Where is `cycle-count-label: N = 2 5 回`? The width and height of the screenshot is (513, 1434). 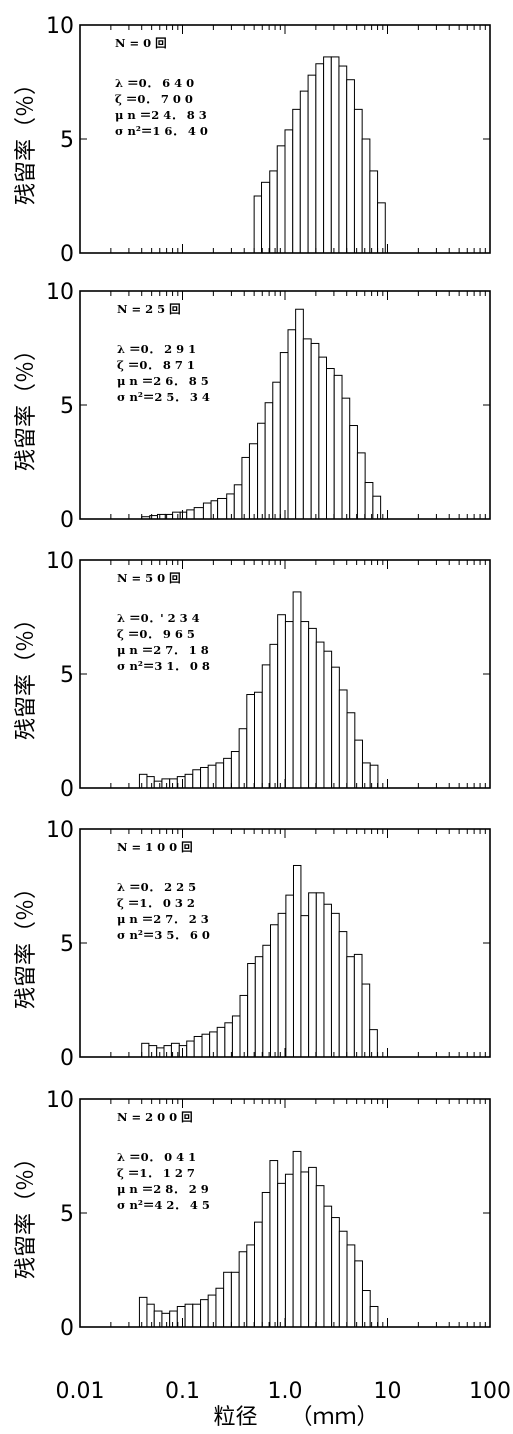
cycle-count-label: N = 2 5 回 is located at coordinates (149, 309).